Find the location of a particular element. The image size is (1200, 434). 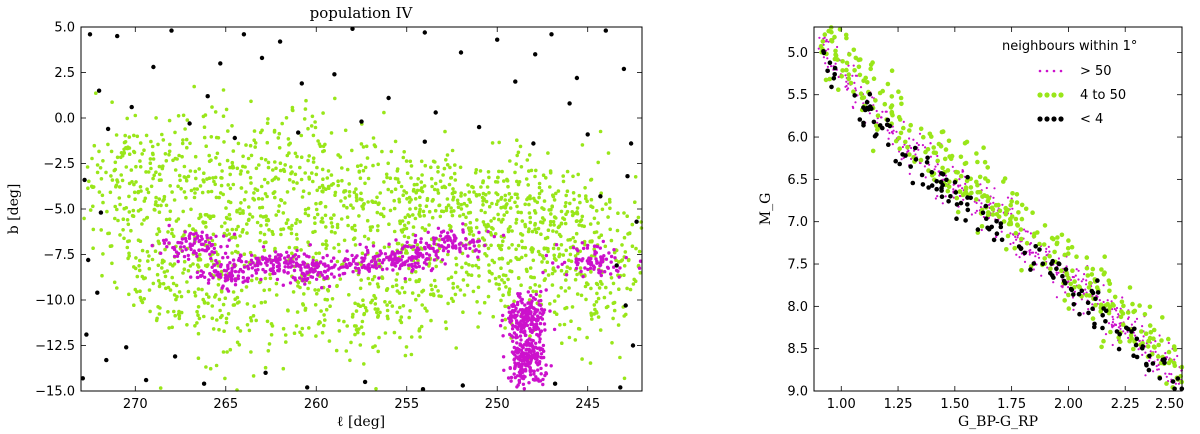

left-x-tick-label: 245 is located at coordinates (587, 404).